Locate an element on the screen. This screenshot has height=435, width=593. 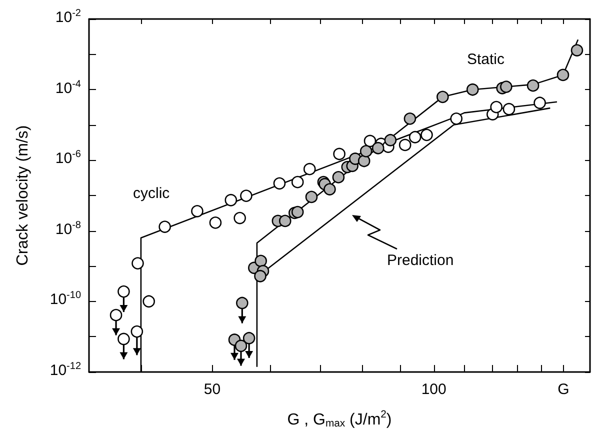
y-tick-label: 10$^{-10}$ is located at coordinates (65, 300).